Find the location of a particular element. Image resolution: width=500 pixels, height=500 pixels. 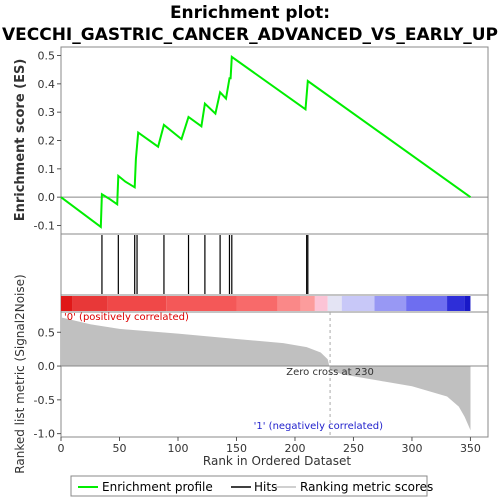

x-axis-label: Rank in Ordered Dataset is located at coordinates (277, 461).